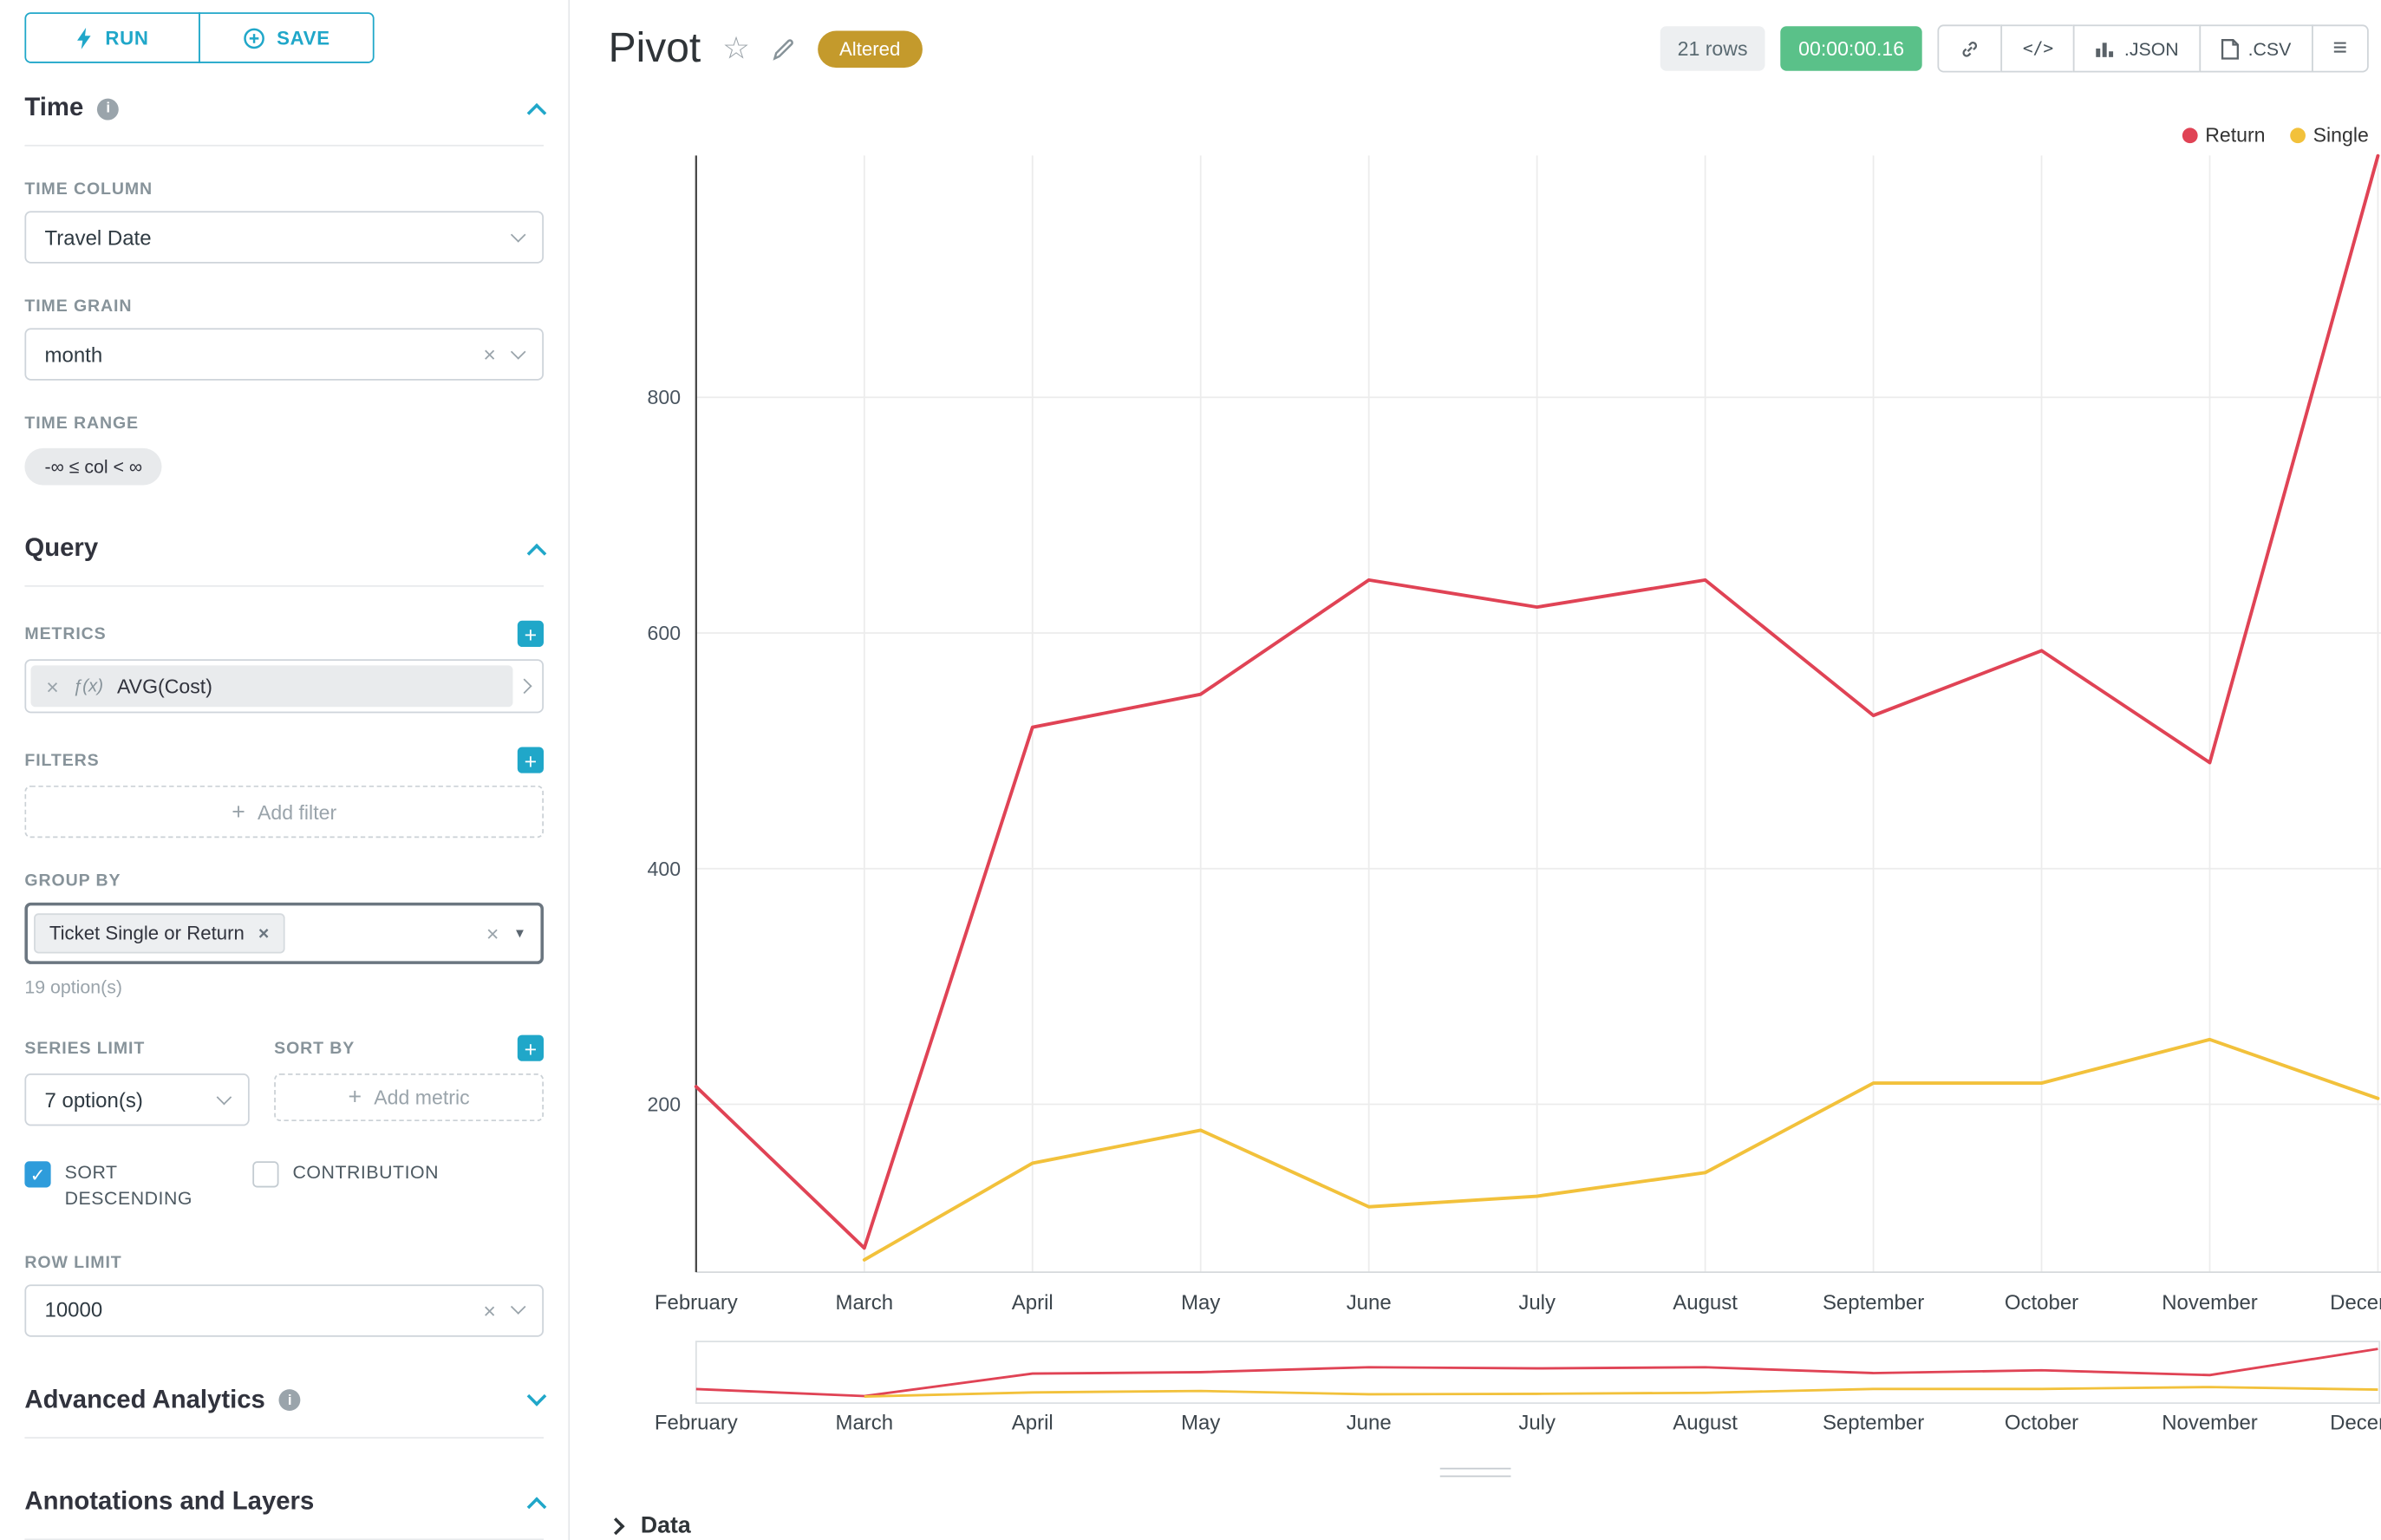  I want to click on menu-button: ≡, so click(2340, 48).